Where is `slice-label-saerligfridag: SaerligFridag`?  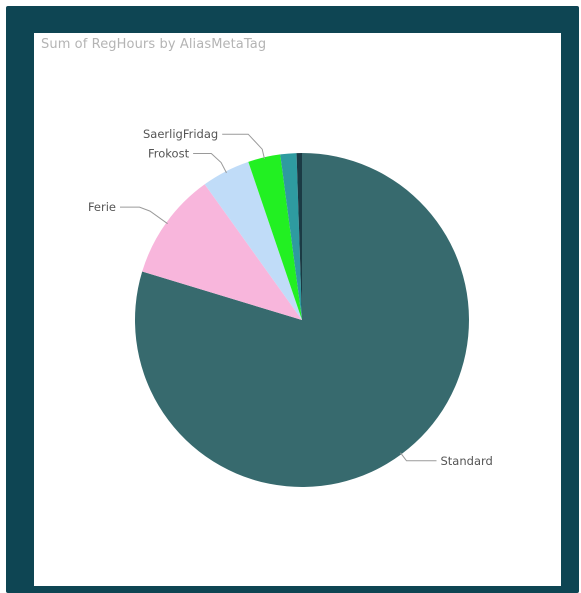 slice-label-saerligfridag: SaerligFridag is located at coordinates (180, 134).